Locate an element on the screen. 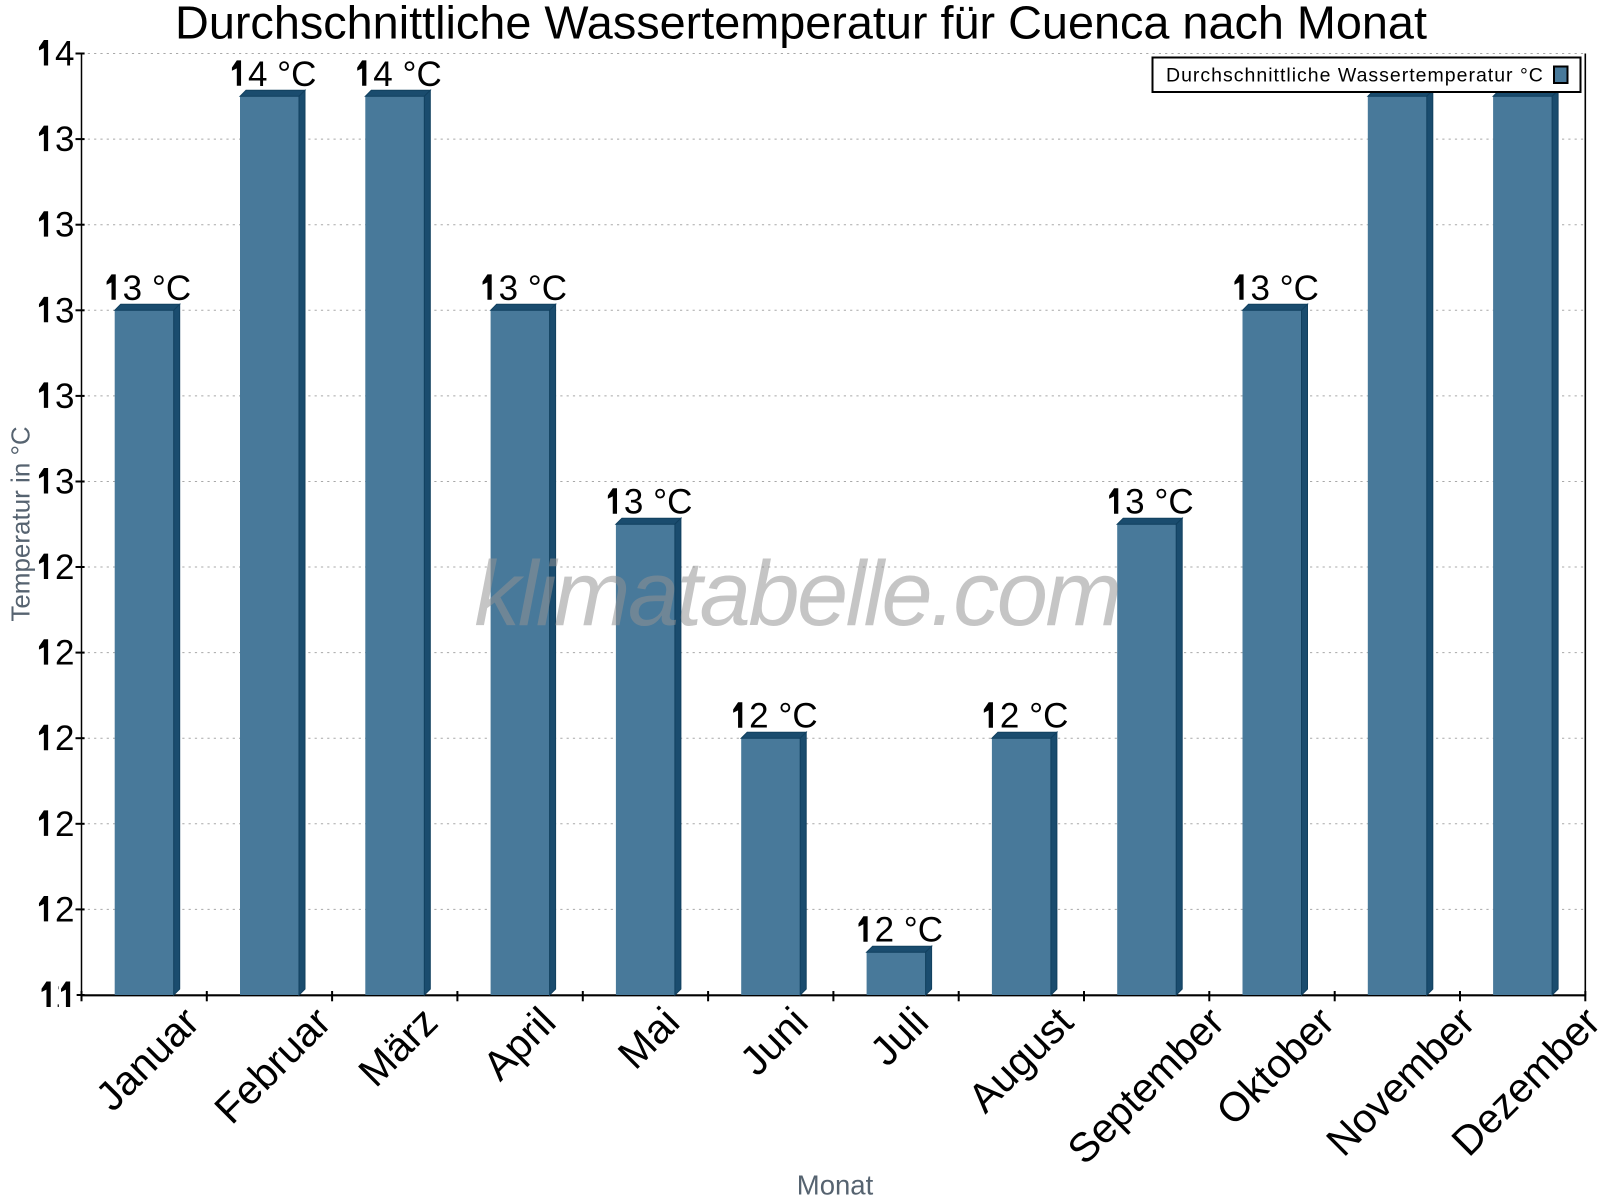 The width and height of the screenshot is (1600, 1200). svg-text: klimatabelle.com is located at coordinates (796, 594).